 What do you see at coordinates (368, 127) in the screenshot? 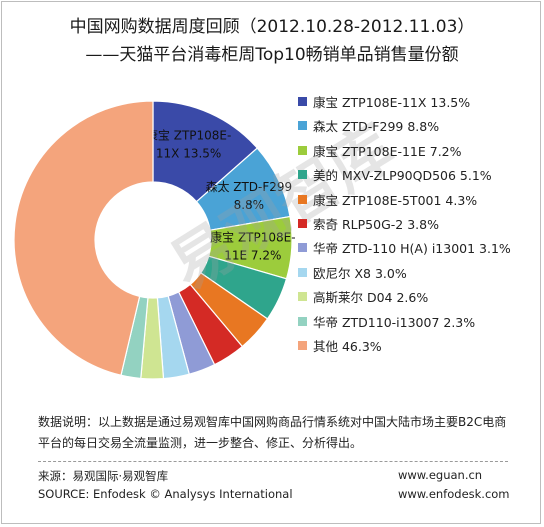
I see `legend-item-2: 森太 ZTD-F299 8.8%` at bounding box center [368, 127].